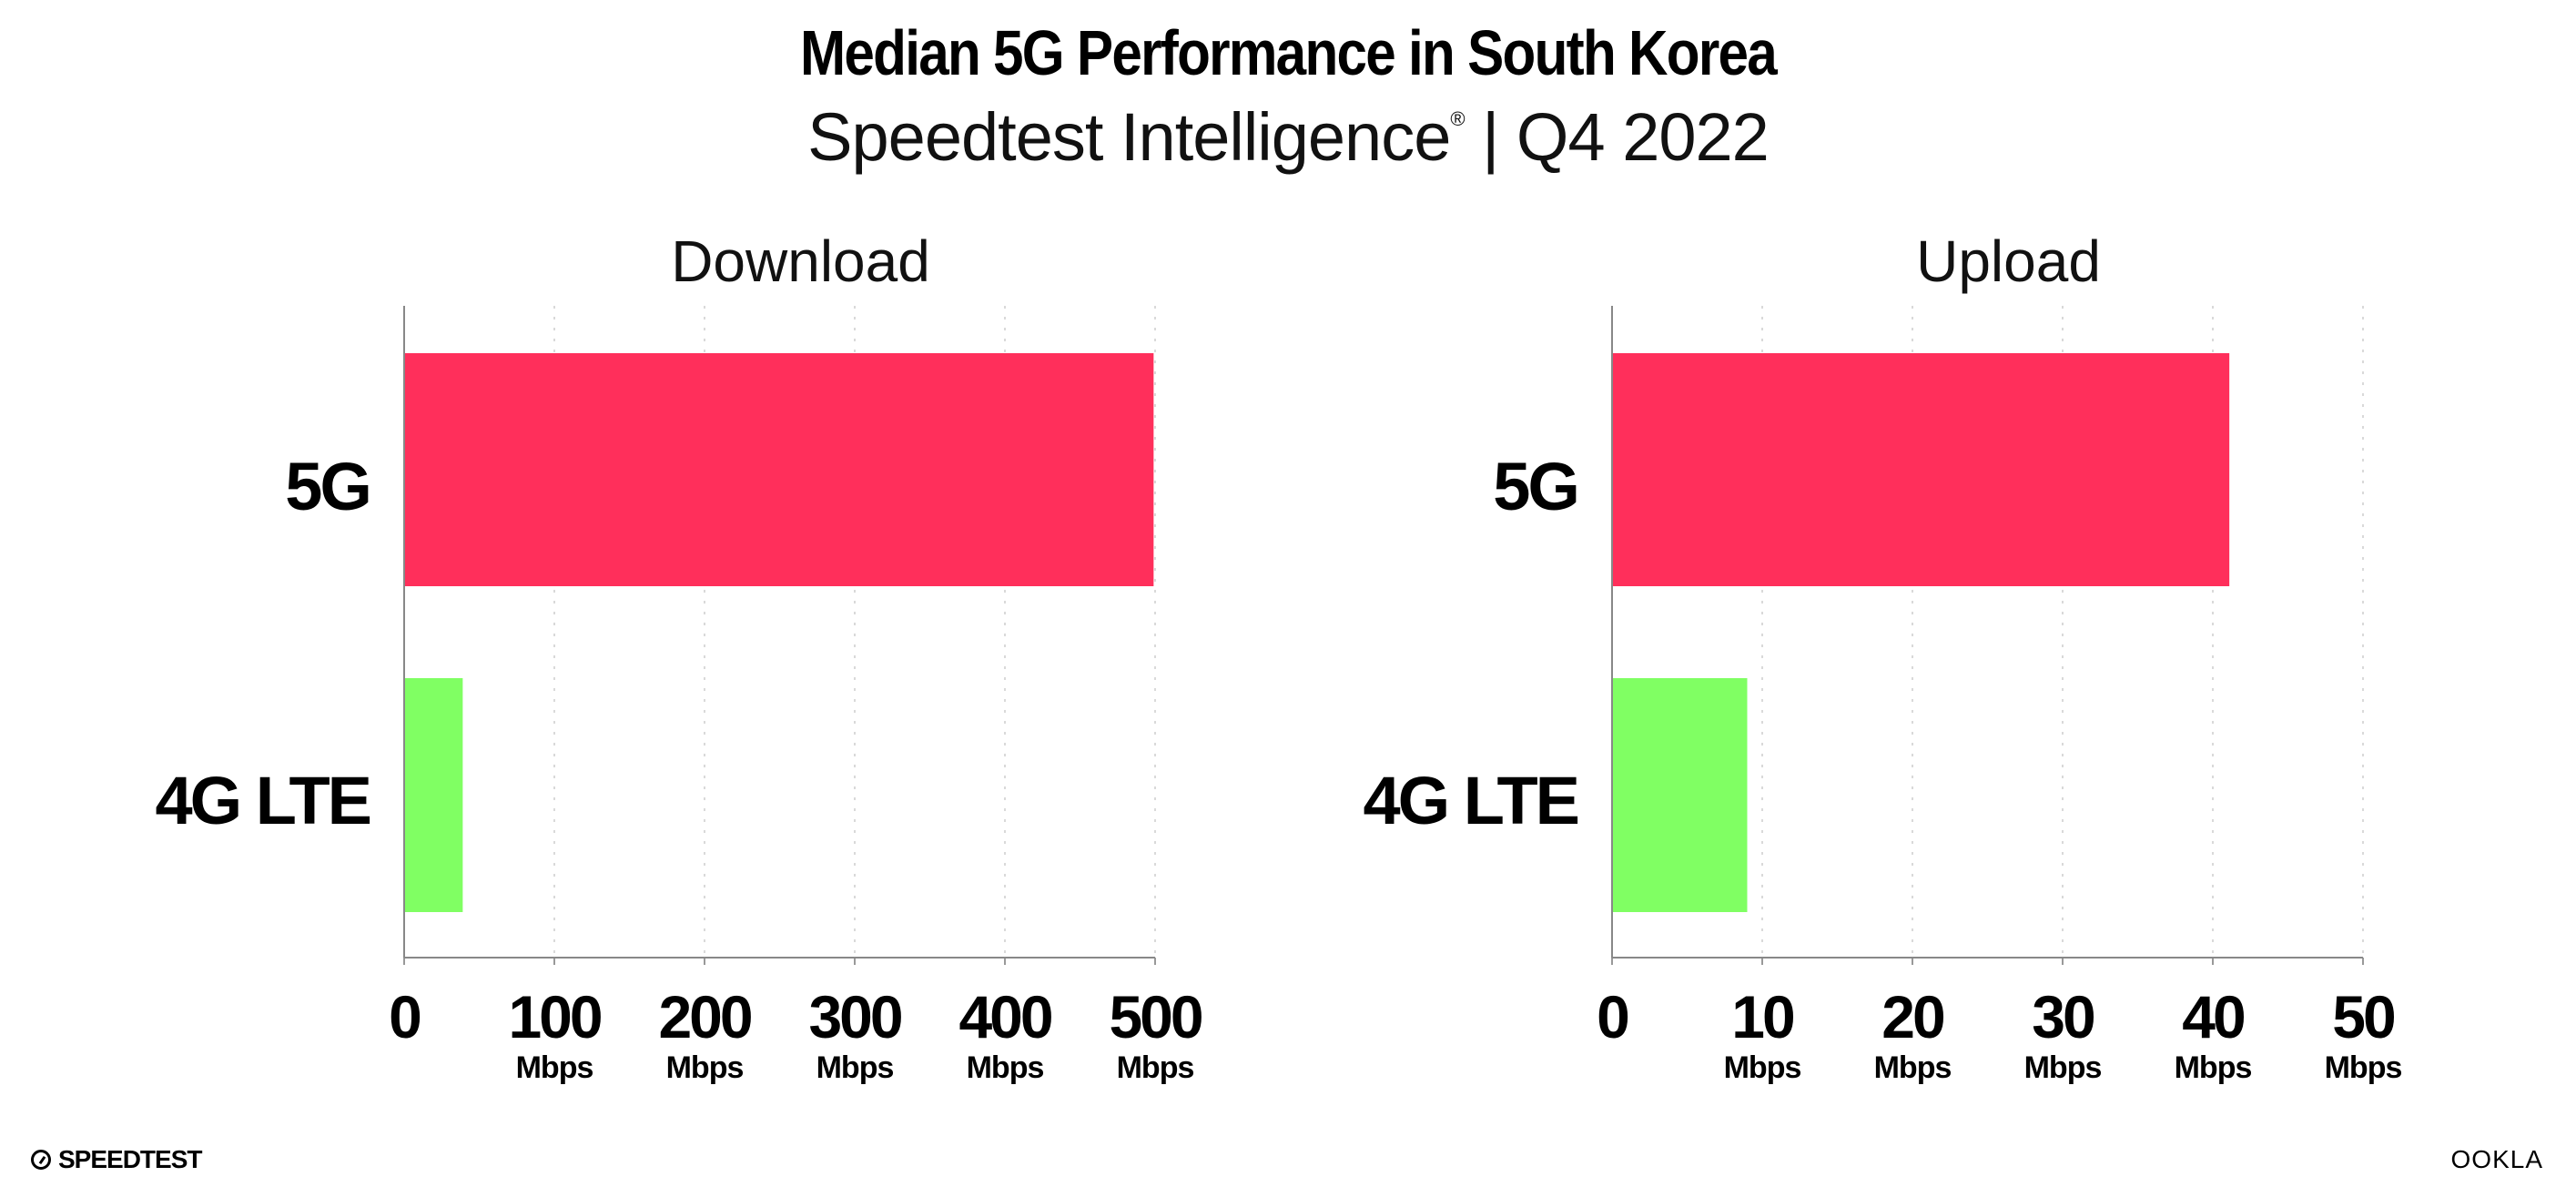 The height and width of the screenshot is (1197, 2576). I want to click on chart-subtitle: Speedtest Intelligence® | Q4 2022, so click(1288, 137).